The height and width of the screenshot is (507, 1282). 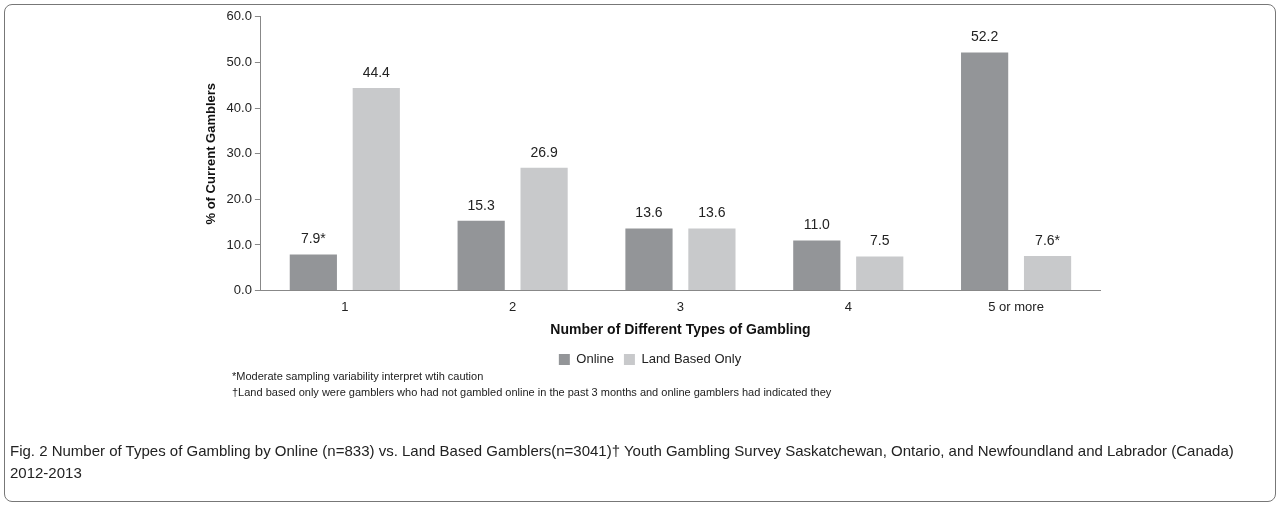 I want to click on data-label: 44.4, so click(x=376, y=71).